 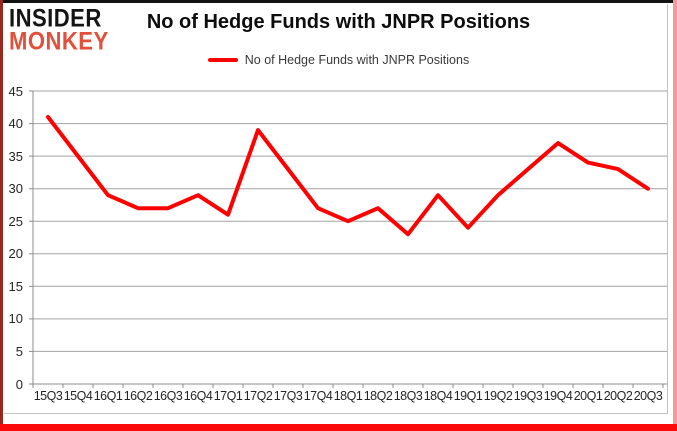 What do you see at coordinates (78, 396) in the screenshot?
I see `x-axis-label: 15Q4` at bounding box center [78, 396].